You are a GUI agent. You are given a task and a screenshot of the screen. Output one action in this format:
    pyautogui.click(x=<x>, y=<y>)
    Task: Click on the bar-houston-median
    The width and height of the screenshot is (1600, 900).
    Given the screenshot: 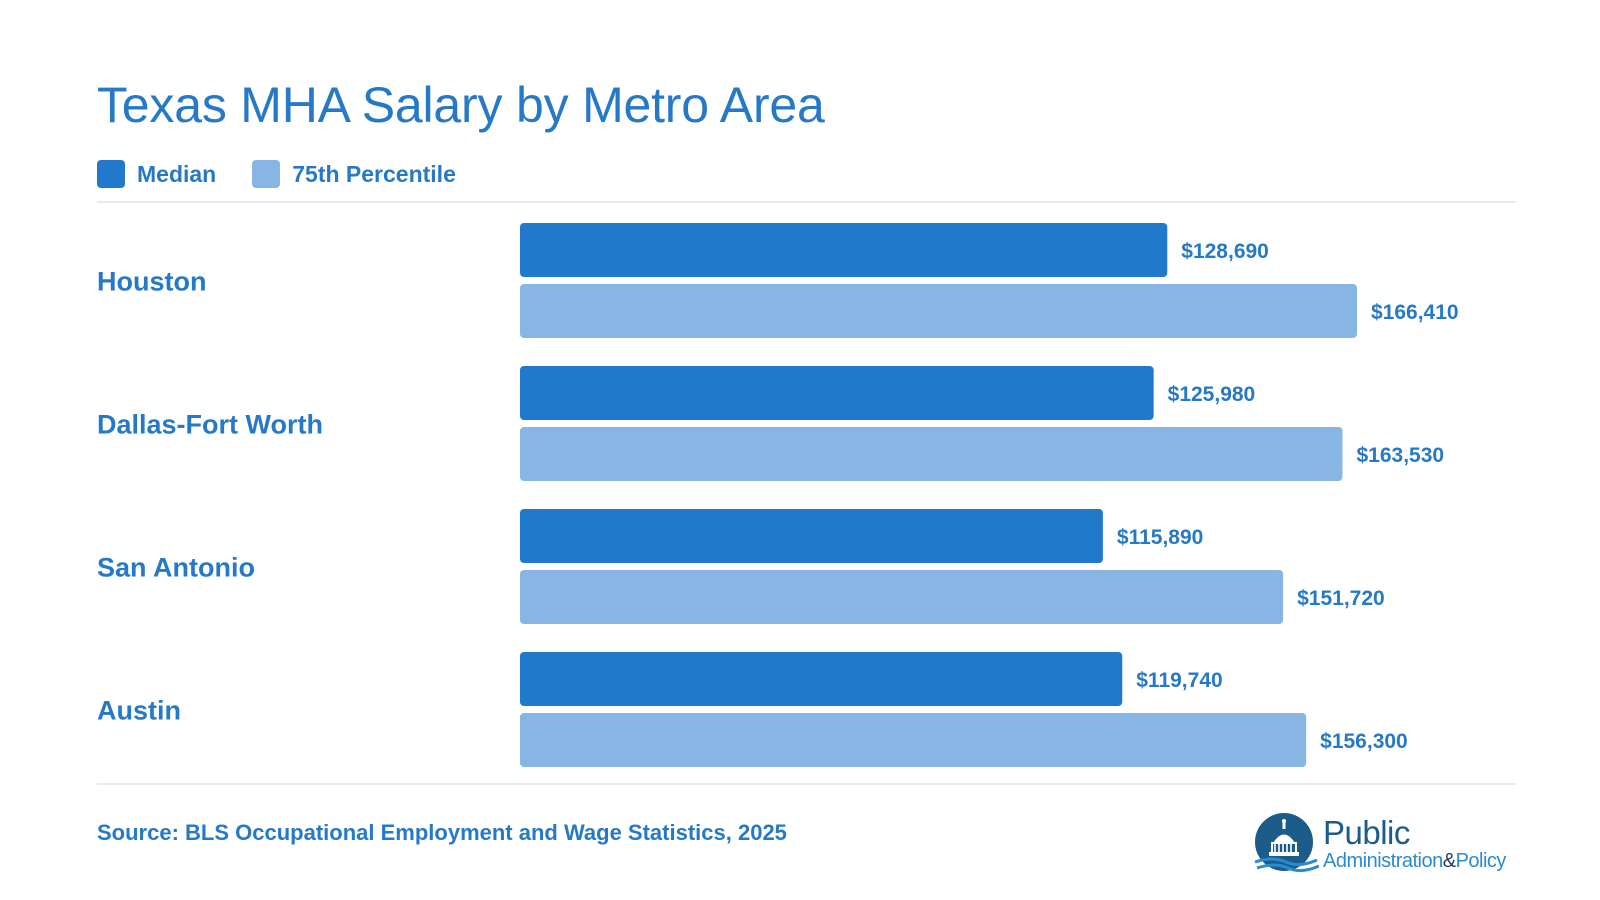 What is the action you would take?
    pyautogui.click(x=844, y=250)
    